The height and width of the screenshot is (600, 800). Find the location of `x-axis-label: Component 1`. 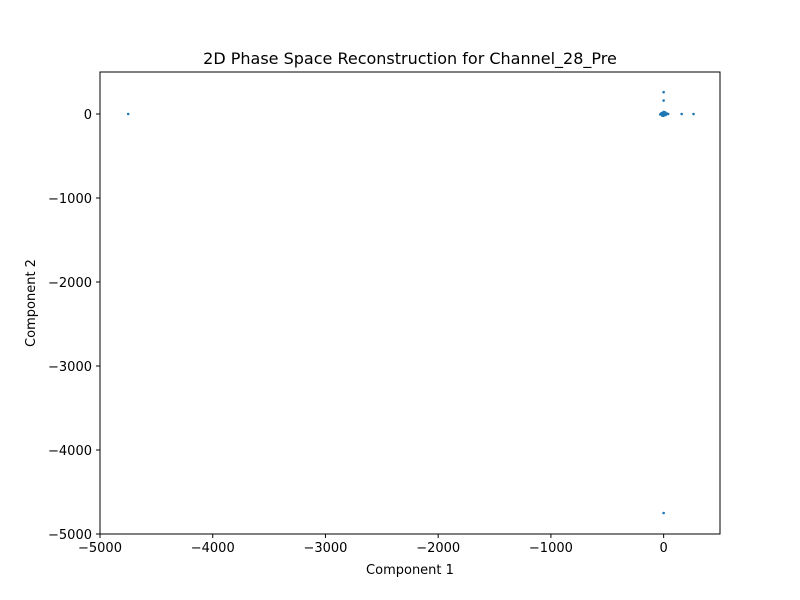

x-axis-label: Component 1 is located at coordinates (410, 570).